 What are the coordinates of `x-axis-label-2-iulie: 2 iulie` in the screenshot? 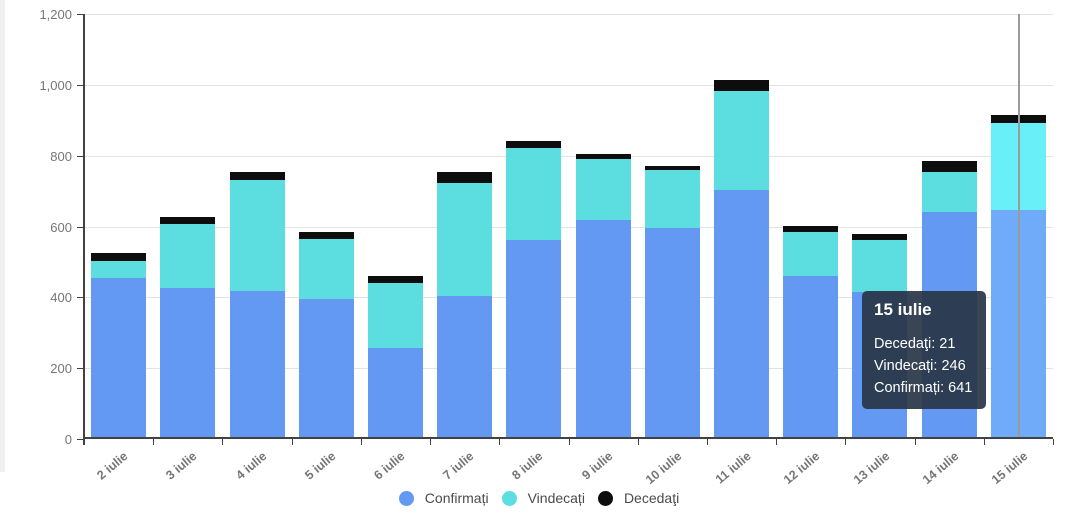 It's located at (112, 466).